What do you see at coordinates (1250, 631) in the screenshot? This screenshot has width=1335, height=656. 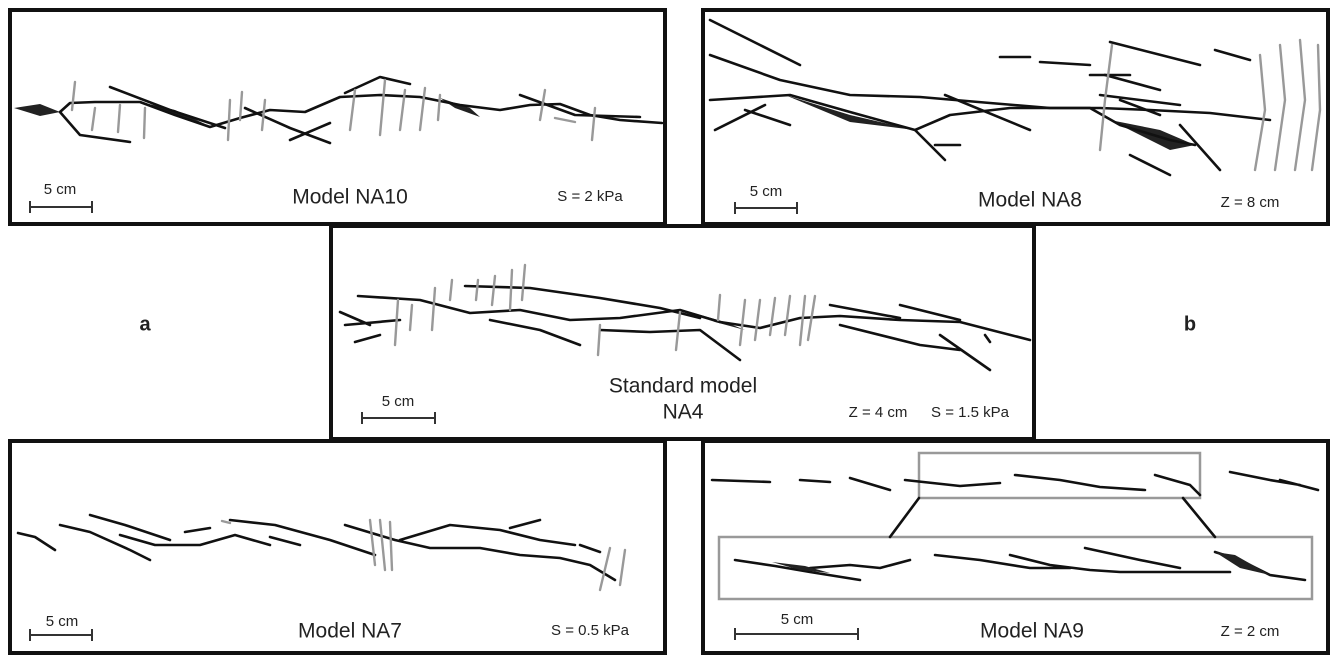 I see `panel-parameter: Z = 2 cm` at bounding box center [1250, 631].